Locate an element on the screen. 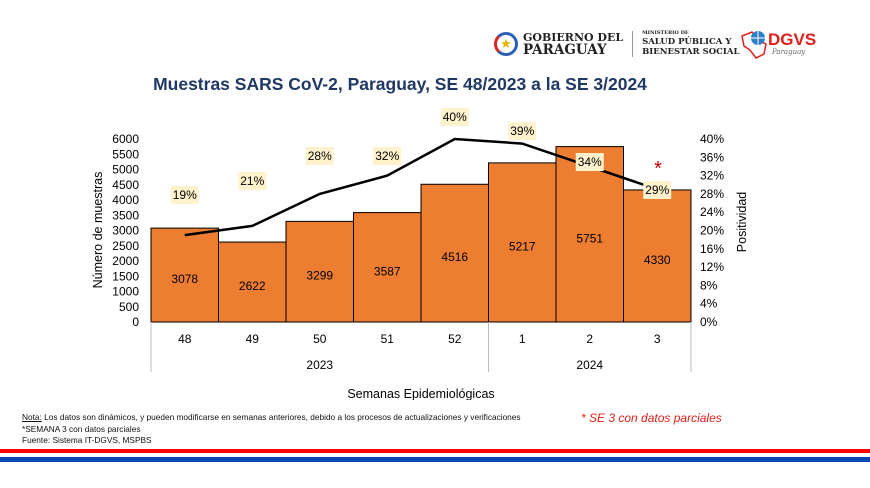 The height and width of the screenshot is (488, 870). bar-value-label: 3299 is located at coordinates (319, 276).